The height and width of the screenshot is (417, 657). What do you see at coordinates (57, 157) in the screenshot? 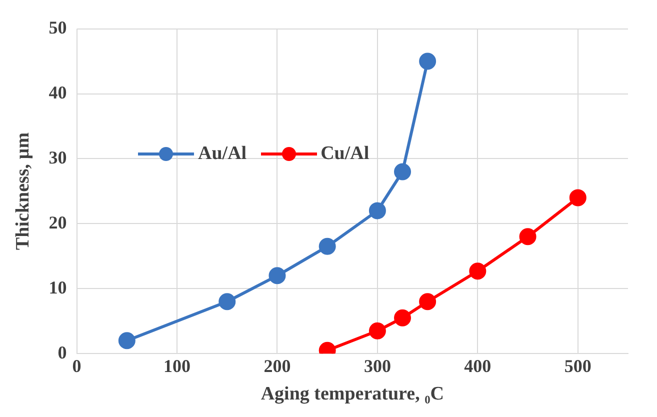
I see `y-tick-label: 30` at bounding box center [57, 157].